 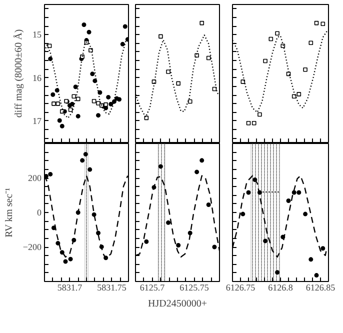 I want to click on y-tick-label: 200, so click(x=35, y=178).